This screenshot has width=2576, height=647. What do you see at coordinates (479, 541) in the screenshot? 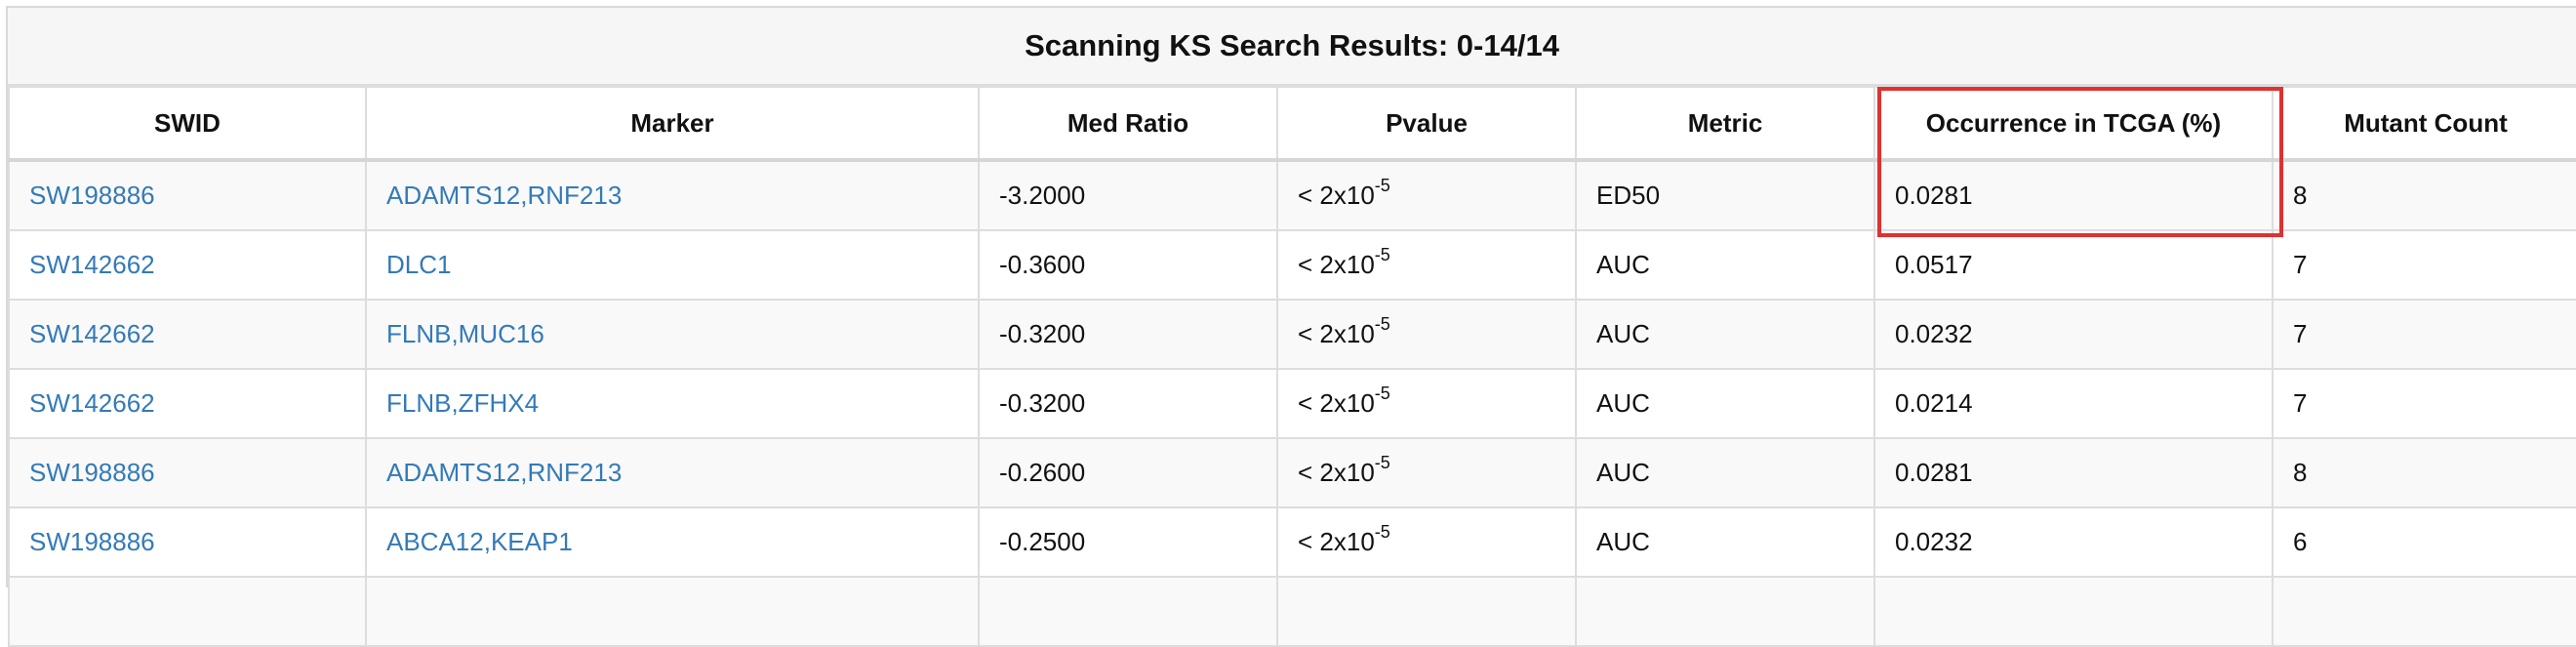
I see `marker-link: ABCA12,KEAP1` at bounding box center [479, 541].